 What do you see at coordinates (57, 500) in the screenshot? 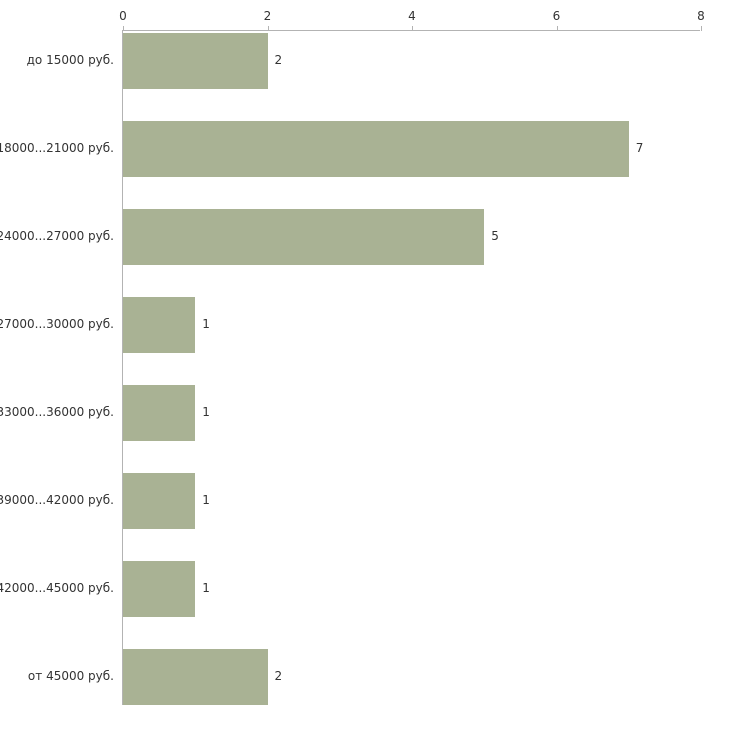
I see `category-label: 39000...42000 руб.` at bounding box center [57, 500].